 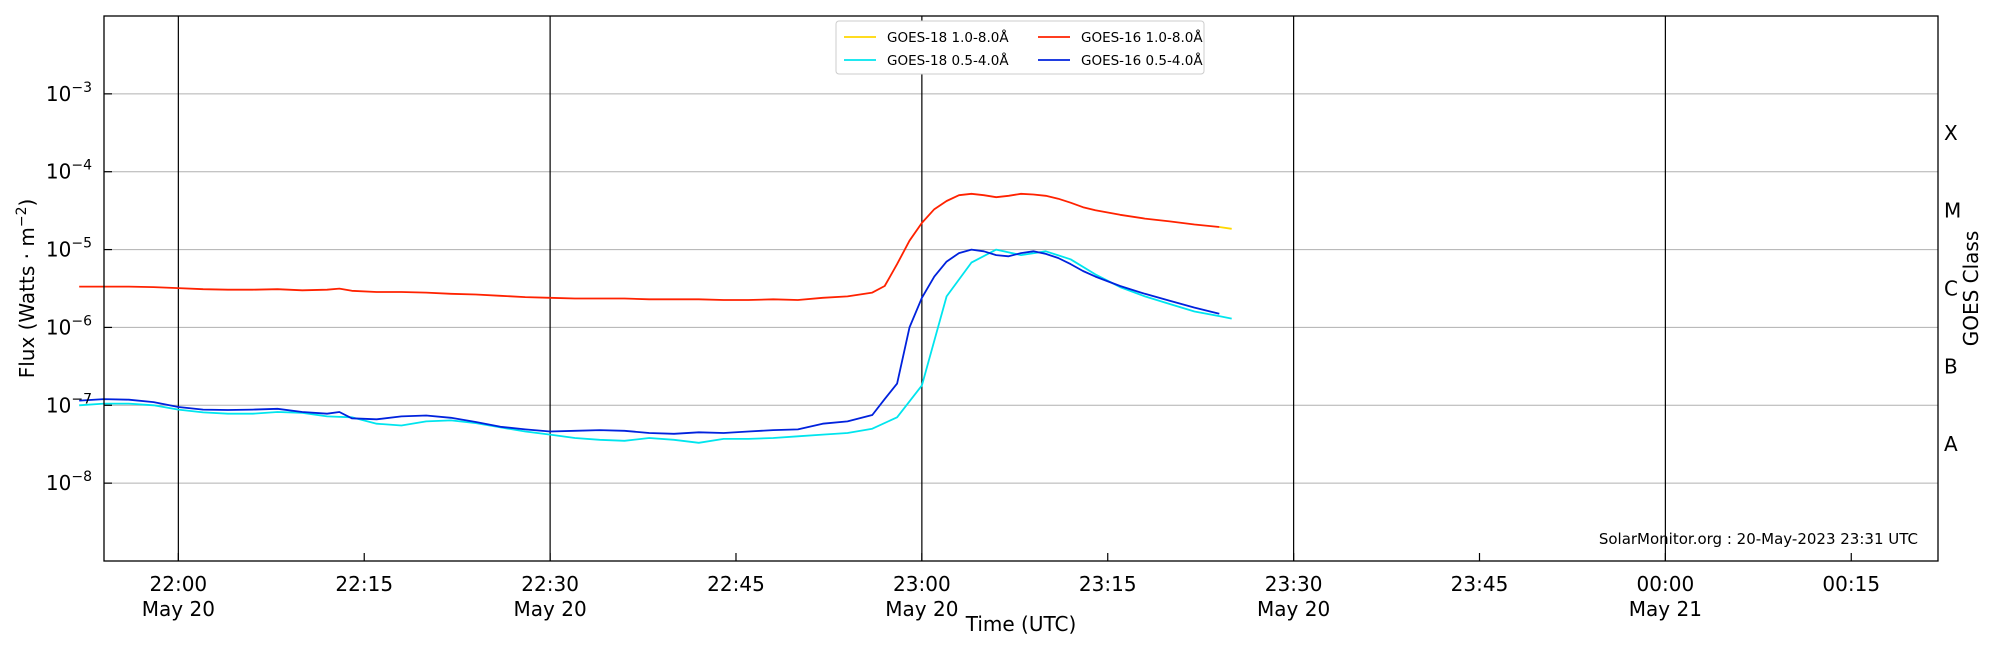 I want to click on y-tick-label: 10⁻³, so click(x=69, y=93).